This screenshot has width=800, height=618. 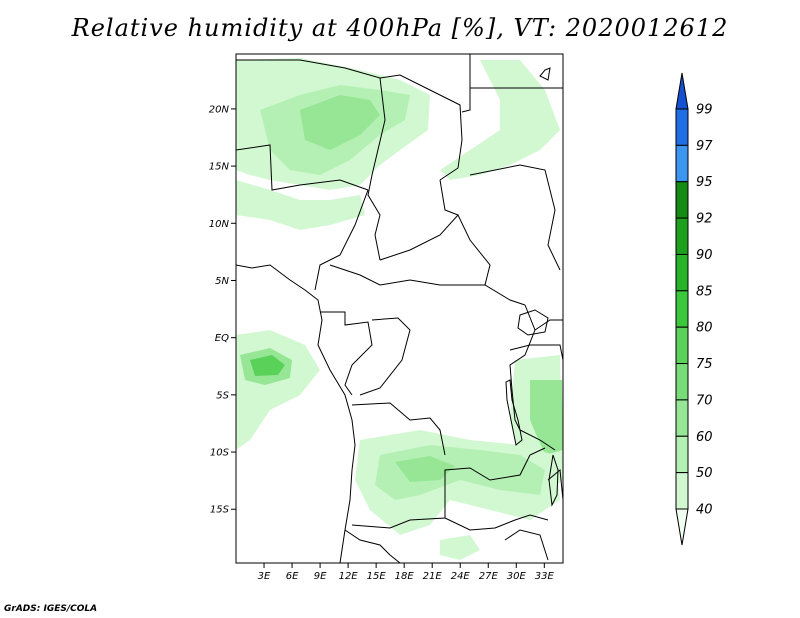 What do you see at coordinates (346, 353) in the screenshot?
I see `border-cameroon-gabon` at bounding box center [346, 353].